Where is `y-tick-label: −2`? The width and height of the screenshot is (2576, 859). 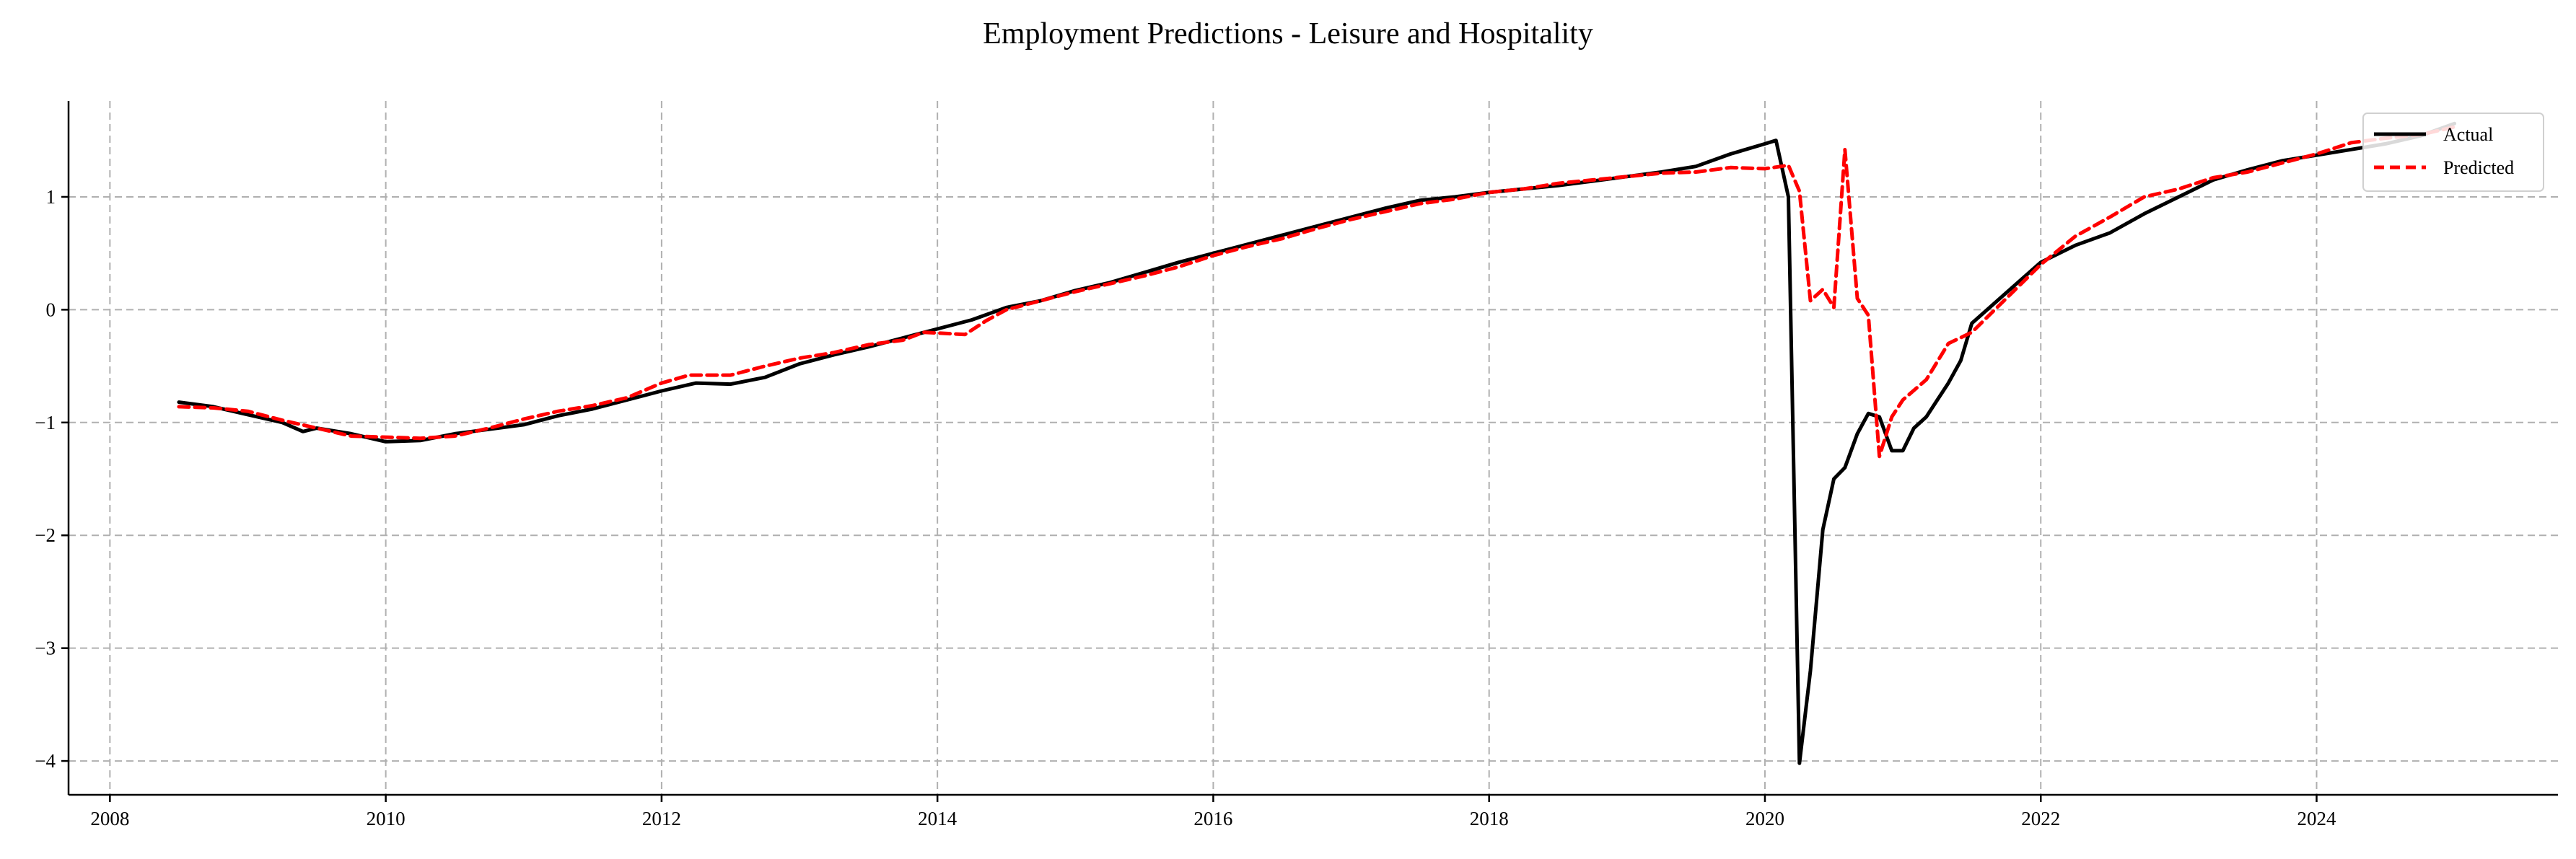 y-tick-label: −2 is located at coordinates (45, 535).